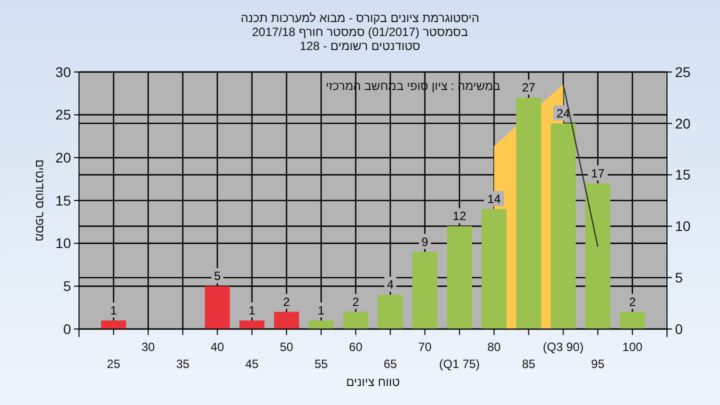 The height and width of the screenshot is (405, 720). Describe the element at coordinates (63, 158) in the screenshot. I see `y-tick-label: 20` at that location.